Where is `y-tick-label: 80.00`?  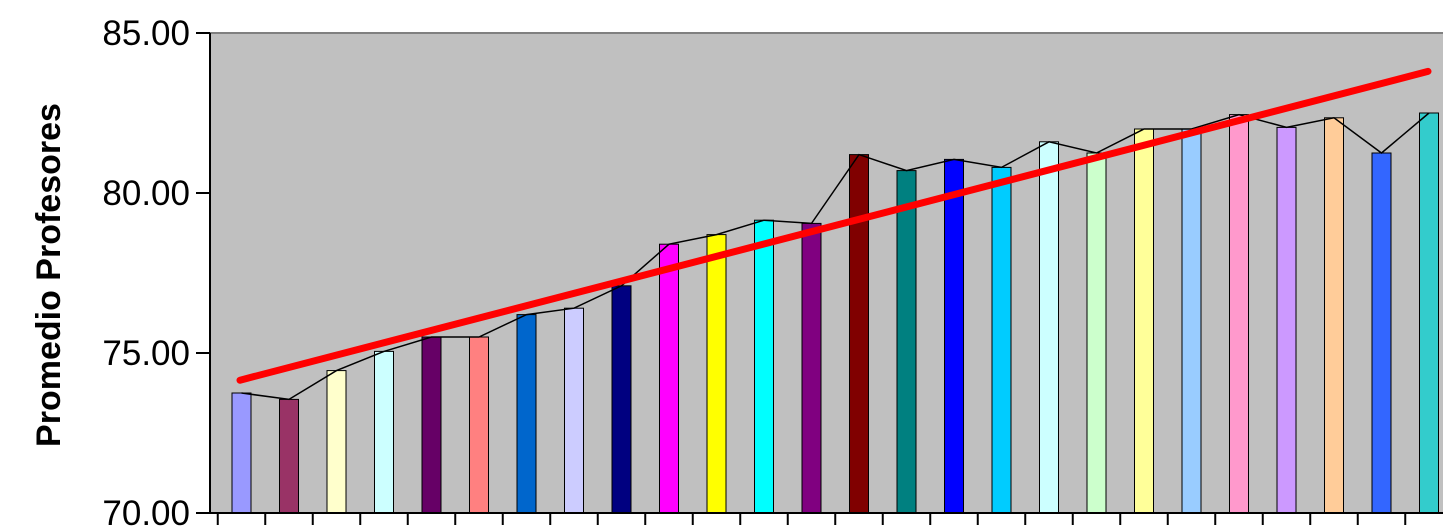
y-tick-label: 80.00 is located at coordinates (146, 193).